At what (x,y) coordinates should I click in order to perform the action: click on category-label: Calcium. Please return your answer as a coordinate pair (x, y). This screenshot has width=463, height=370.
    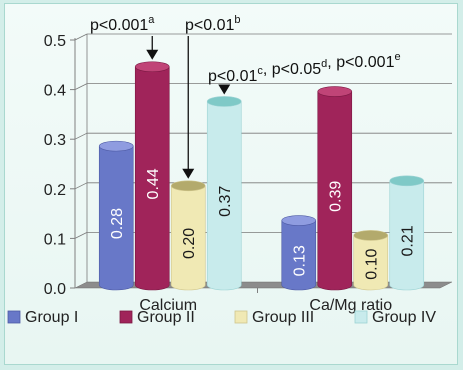
    Looking at the image, I should click on (168, 305).